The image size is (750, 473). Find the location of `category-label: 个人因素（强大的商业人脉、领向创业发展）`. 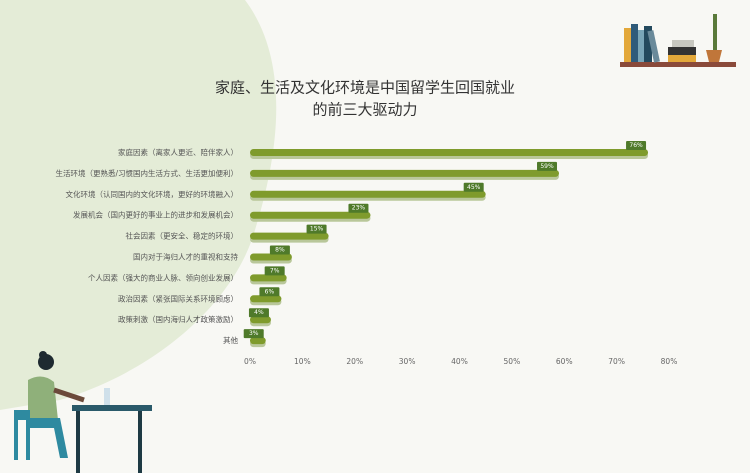

category-label: 个人因素（强大的商业人脉、领向创业发展） is located at coordinates (163, 277).